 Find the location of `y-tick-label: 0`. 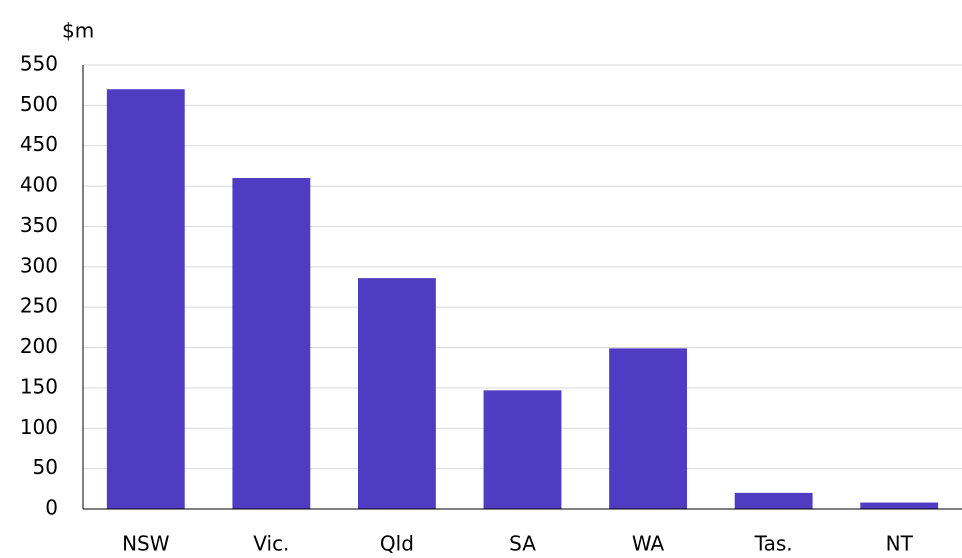

y-tick-label: 0 is located at coordinates (51, 508).